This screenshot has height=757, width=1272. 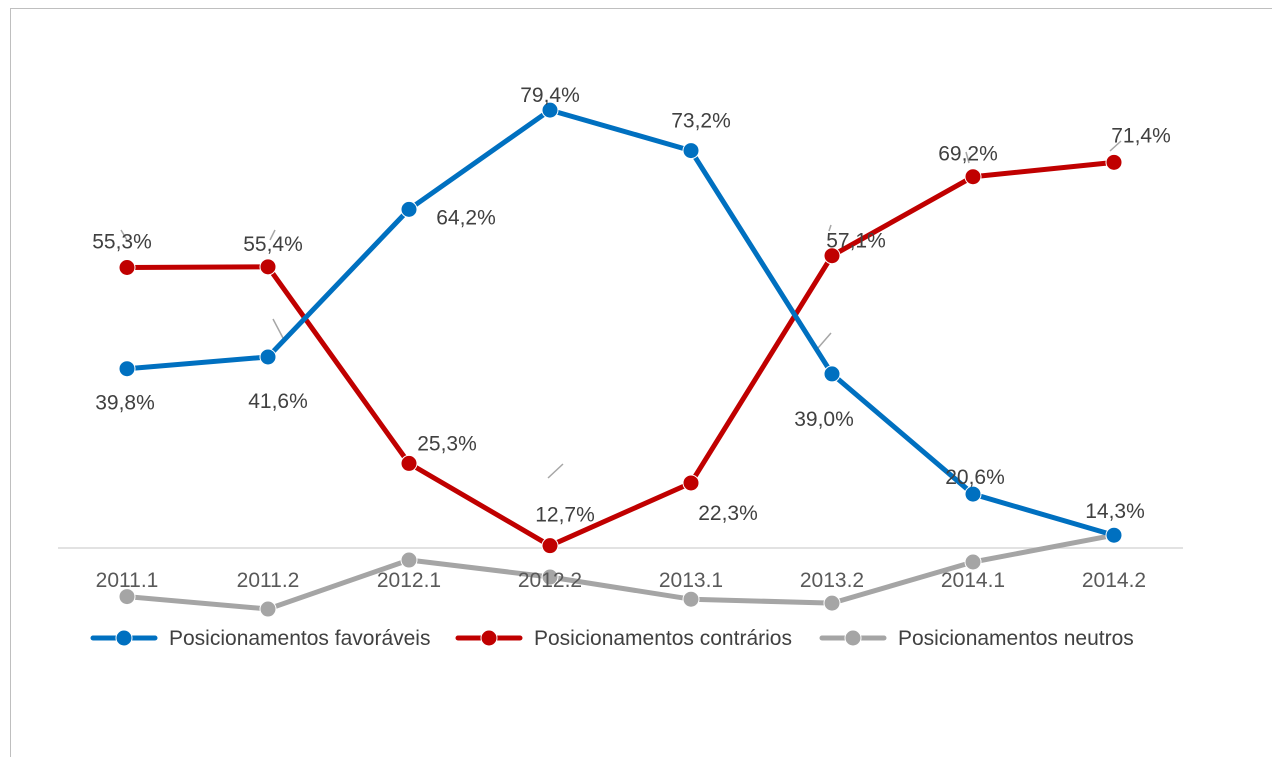 What do you see at coordinates (1141, 135) in the screenshot?
I see `data-label-posicionamentos-contrarios-7: 71,4%` at bounding box center [1141, 135].